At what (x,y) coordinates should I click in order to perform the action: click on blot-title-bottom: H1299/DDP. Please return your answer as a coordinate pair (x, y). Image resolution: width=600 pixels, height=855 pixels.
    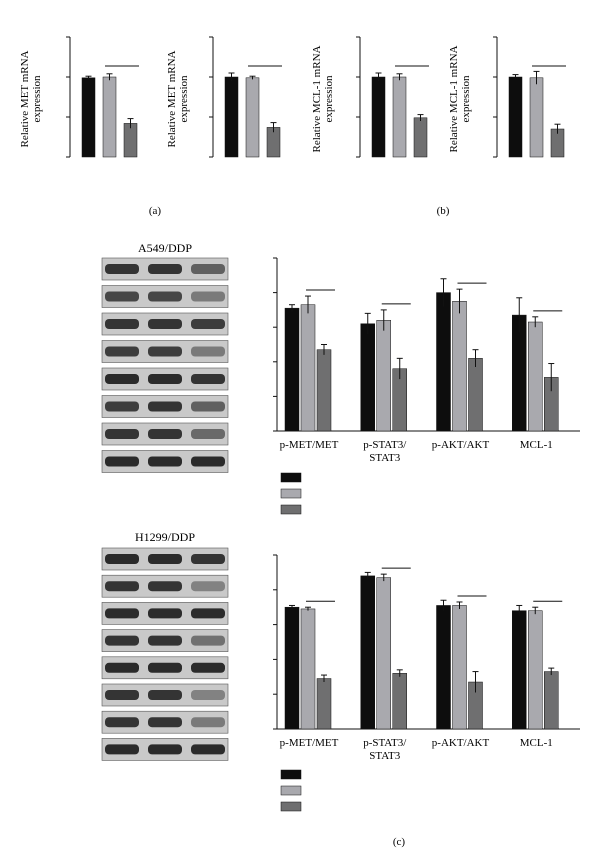
    Looking at the image, I should click on (165, 537).